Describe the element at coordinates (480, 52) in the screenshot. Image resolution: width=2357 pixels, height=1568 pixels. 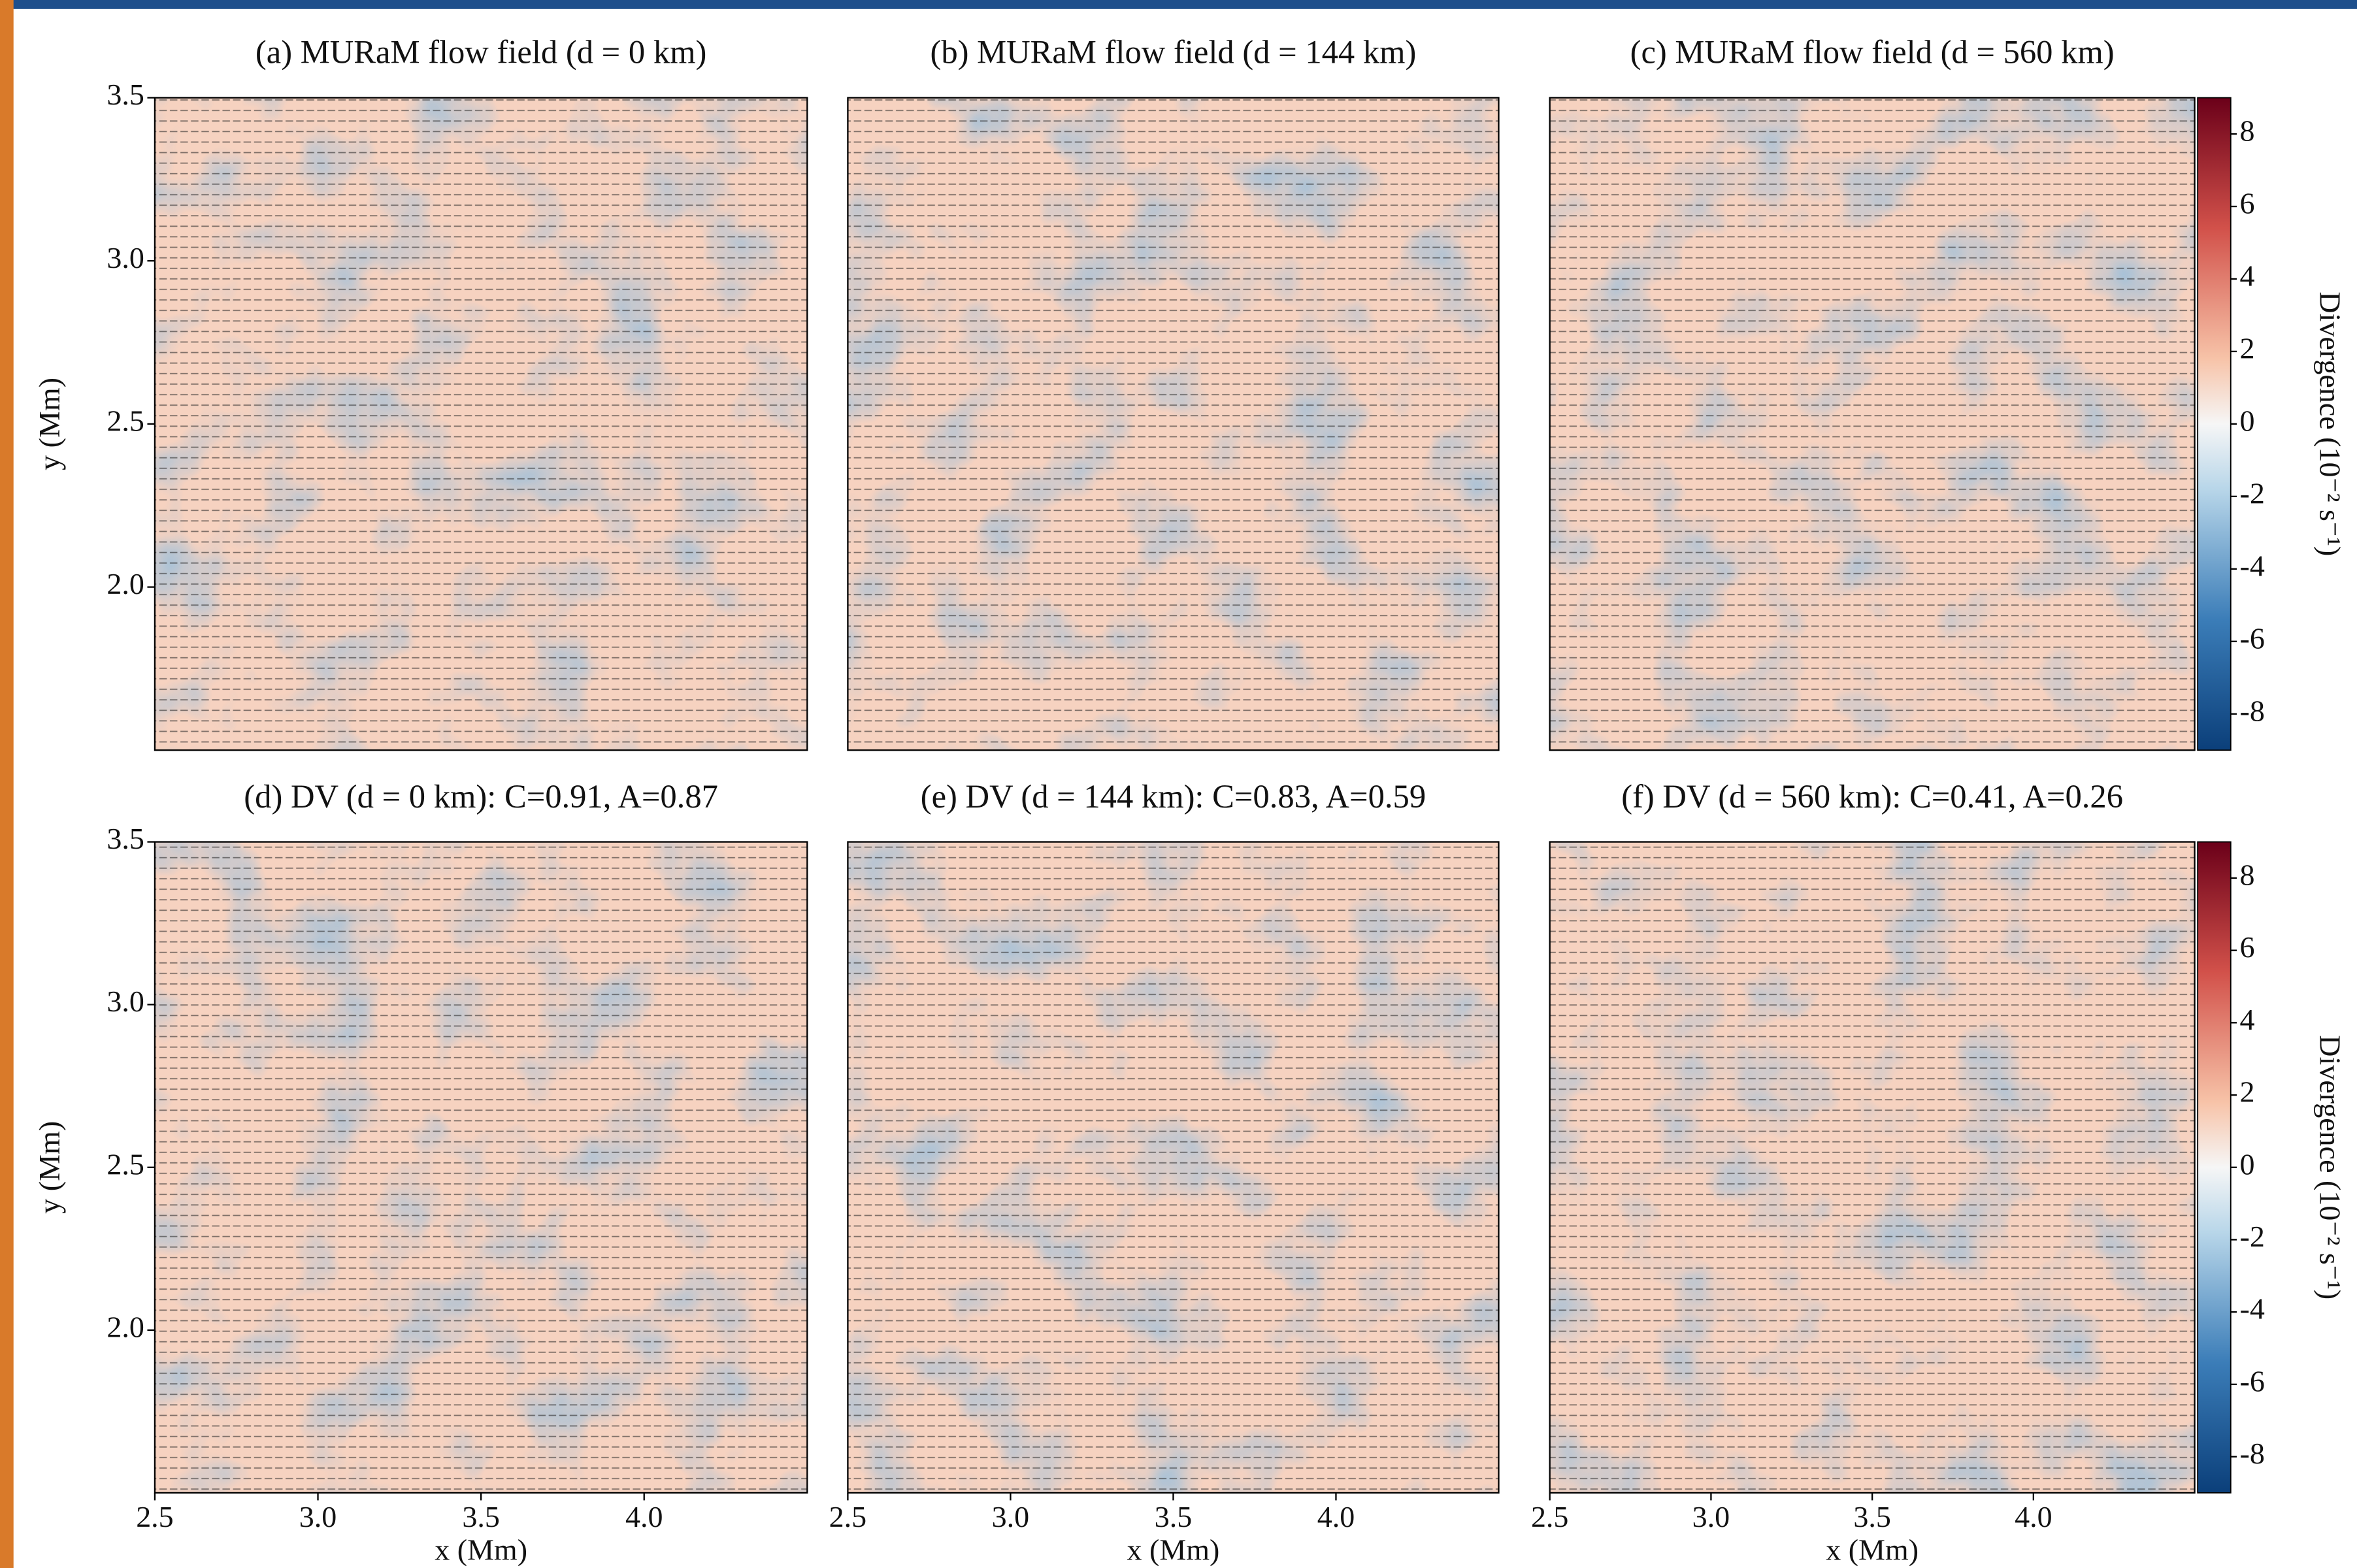
I see `panel-title: (a) MURaM flow field (d = 0 km)` at that location.